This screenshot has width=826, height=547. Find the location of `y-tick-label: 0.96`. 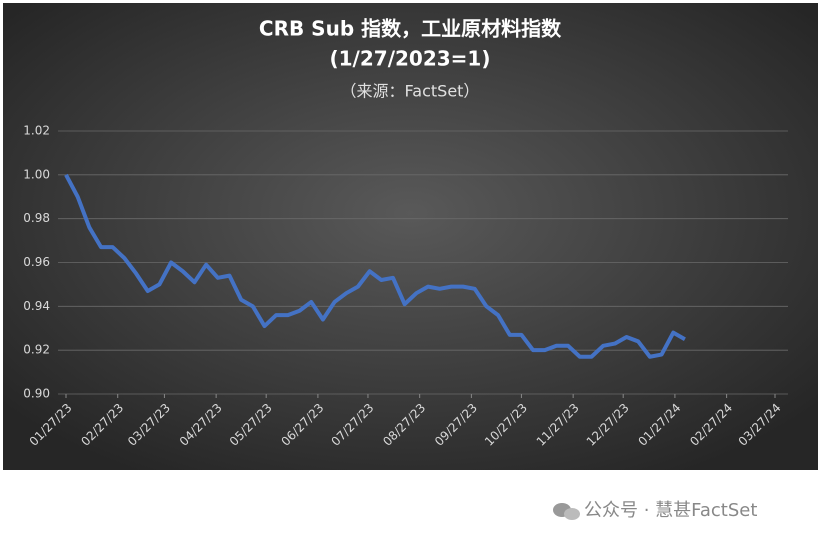

y-tick-label: 0.96 is located at coordinates (36, 262).